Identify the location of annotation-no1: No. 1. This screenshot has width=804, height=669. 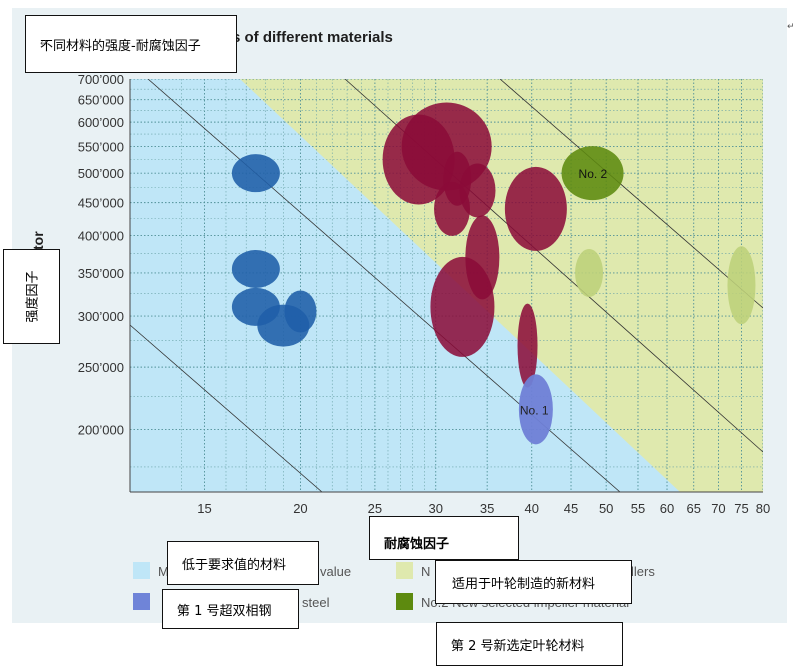
(534, 410).